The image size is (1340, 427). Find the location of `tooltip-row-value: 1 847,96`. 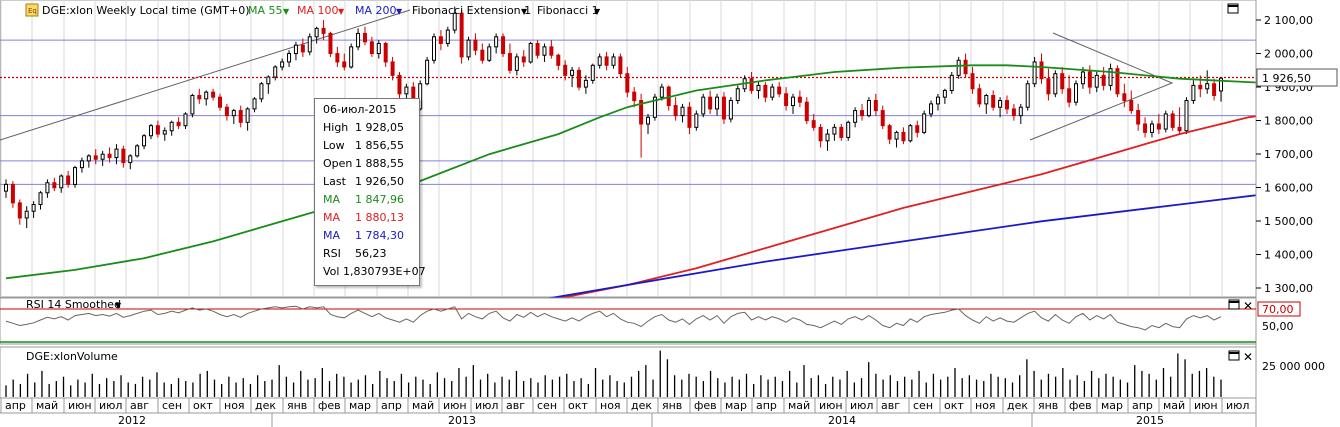

tooltip-row-value: 1 847,96 is located at coordinates (379, 199).